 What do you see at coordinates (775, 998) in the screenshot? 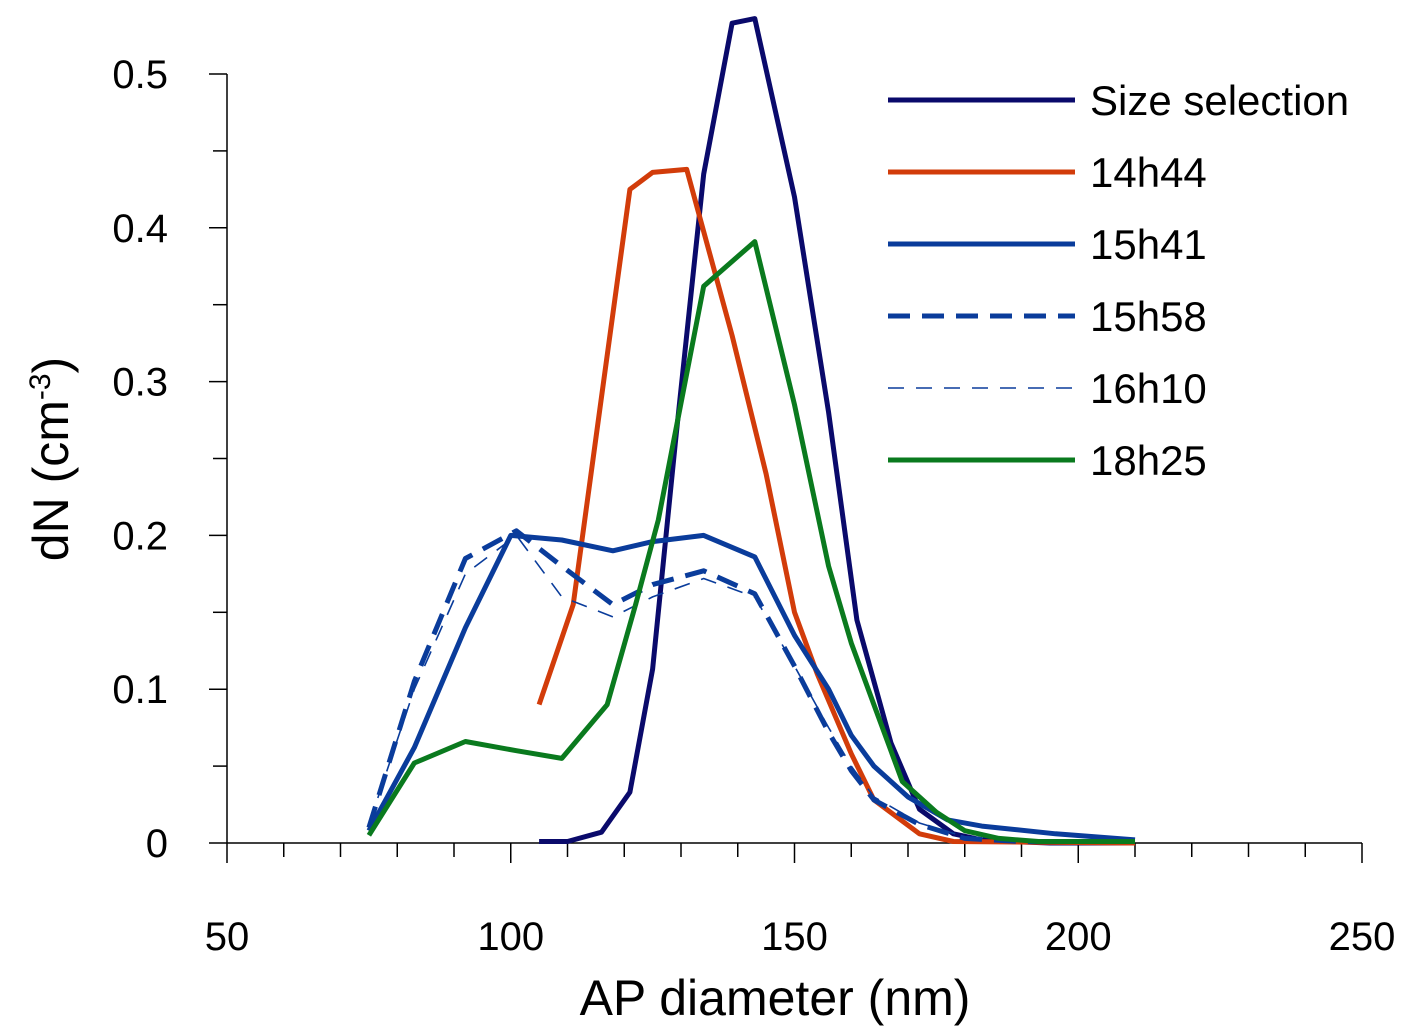
I see `x-axis-title: AP diameter (nm)` at bounding box center [775, 998].